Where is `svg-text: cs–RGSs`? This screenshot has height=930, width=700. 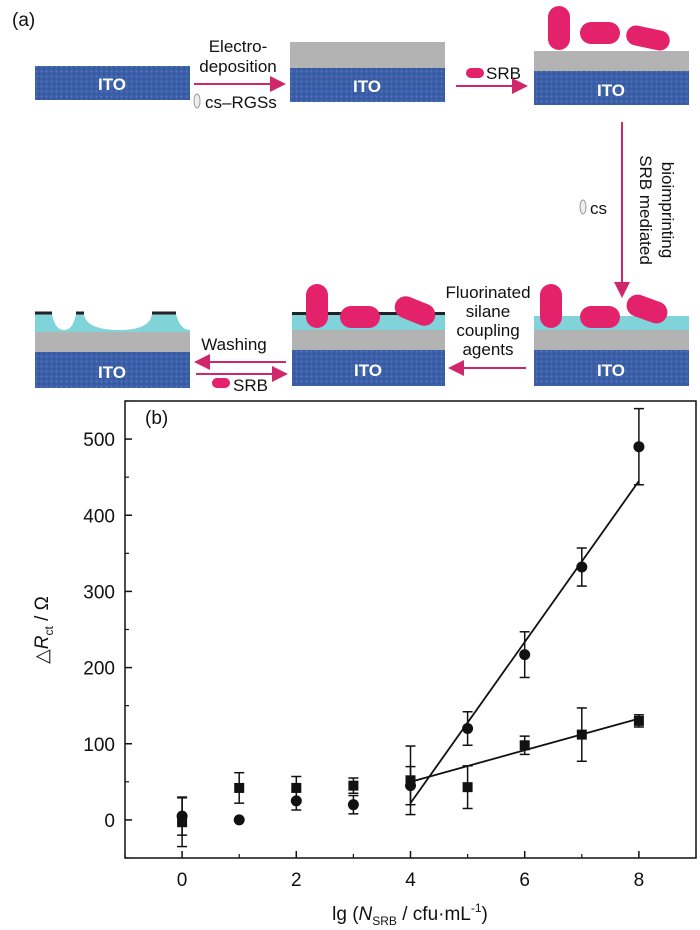
svg-text: cs–RGSs is located at coordinates (241, 102).